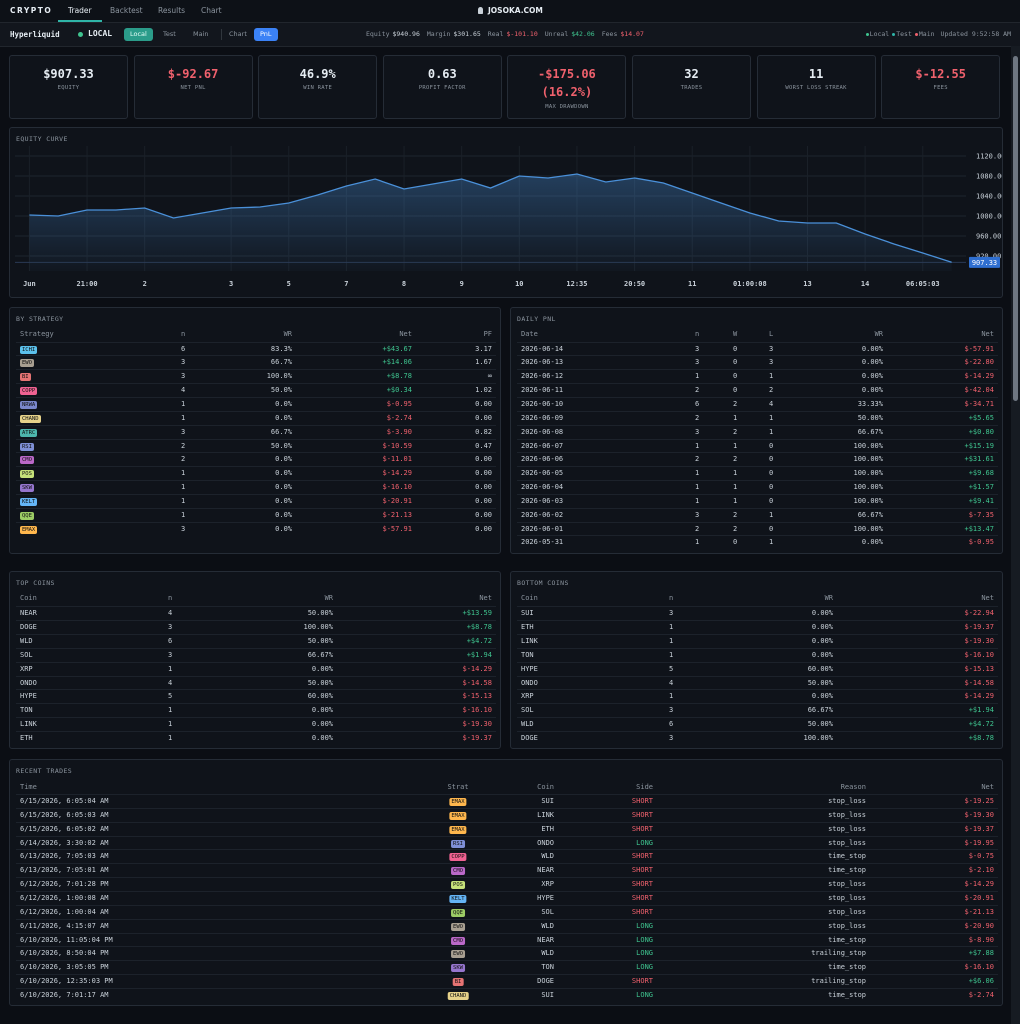  What do you see at coordinates (490, 218) in the screenshot?
I see `equity-line` at bounding box center [490, 218].